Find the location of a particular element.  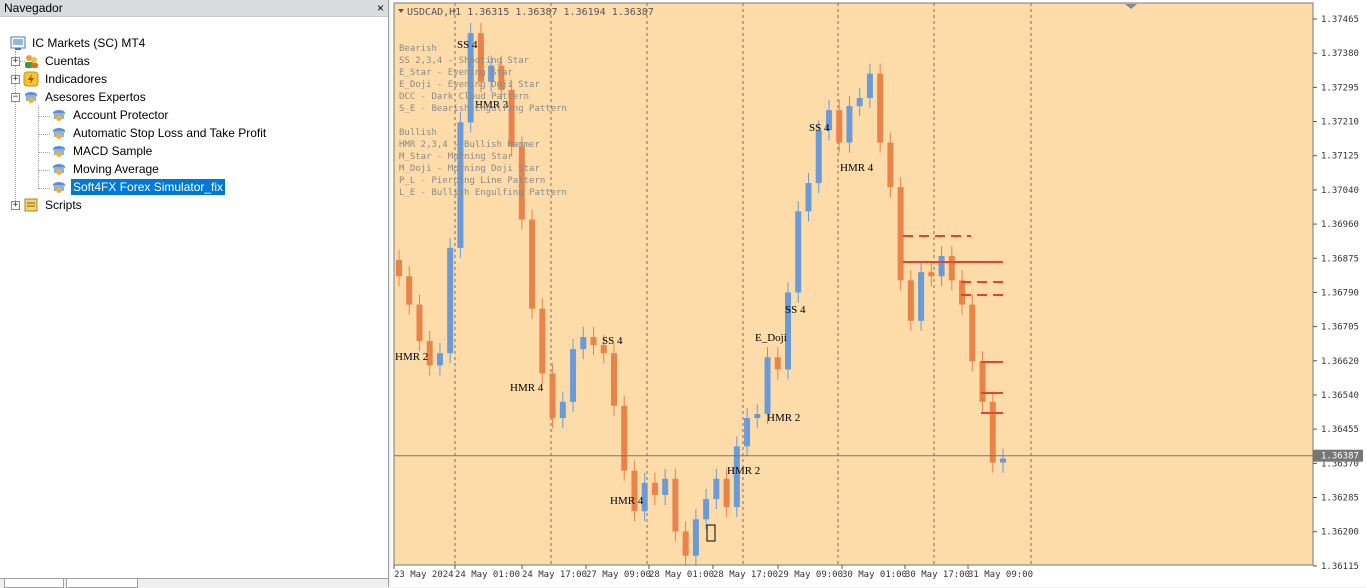

legend-line: S_E - Bearish Engulfing Pattern is located at coordinates (483, 109).